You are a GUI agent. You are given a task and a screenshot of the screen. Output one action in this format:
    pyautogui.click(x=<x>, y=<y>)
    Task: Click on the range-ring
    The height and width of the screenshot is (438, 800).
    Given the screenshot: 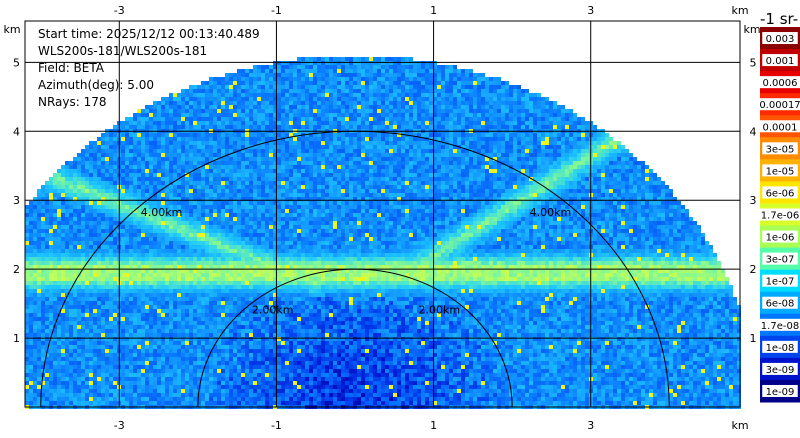 What is the action you would take?
    pyautogui.click(x=355, y=338)
    